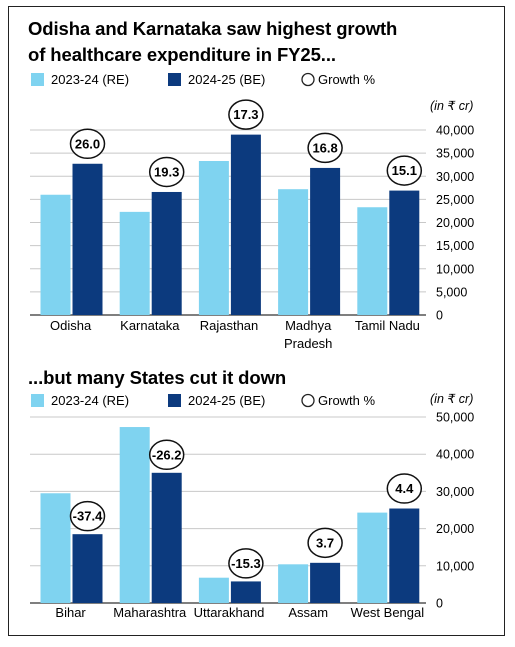  Describe the element at coordinates (150, 325) in the screenshot. I see `chart1-category-label-1: Karnataka` at that location.